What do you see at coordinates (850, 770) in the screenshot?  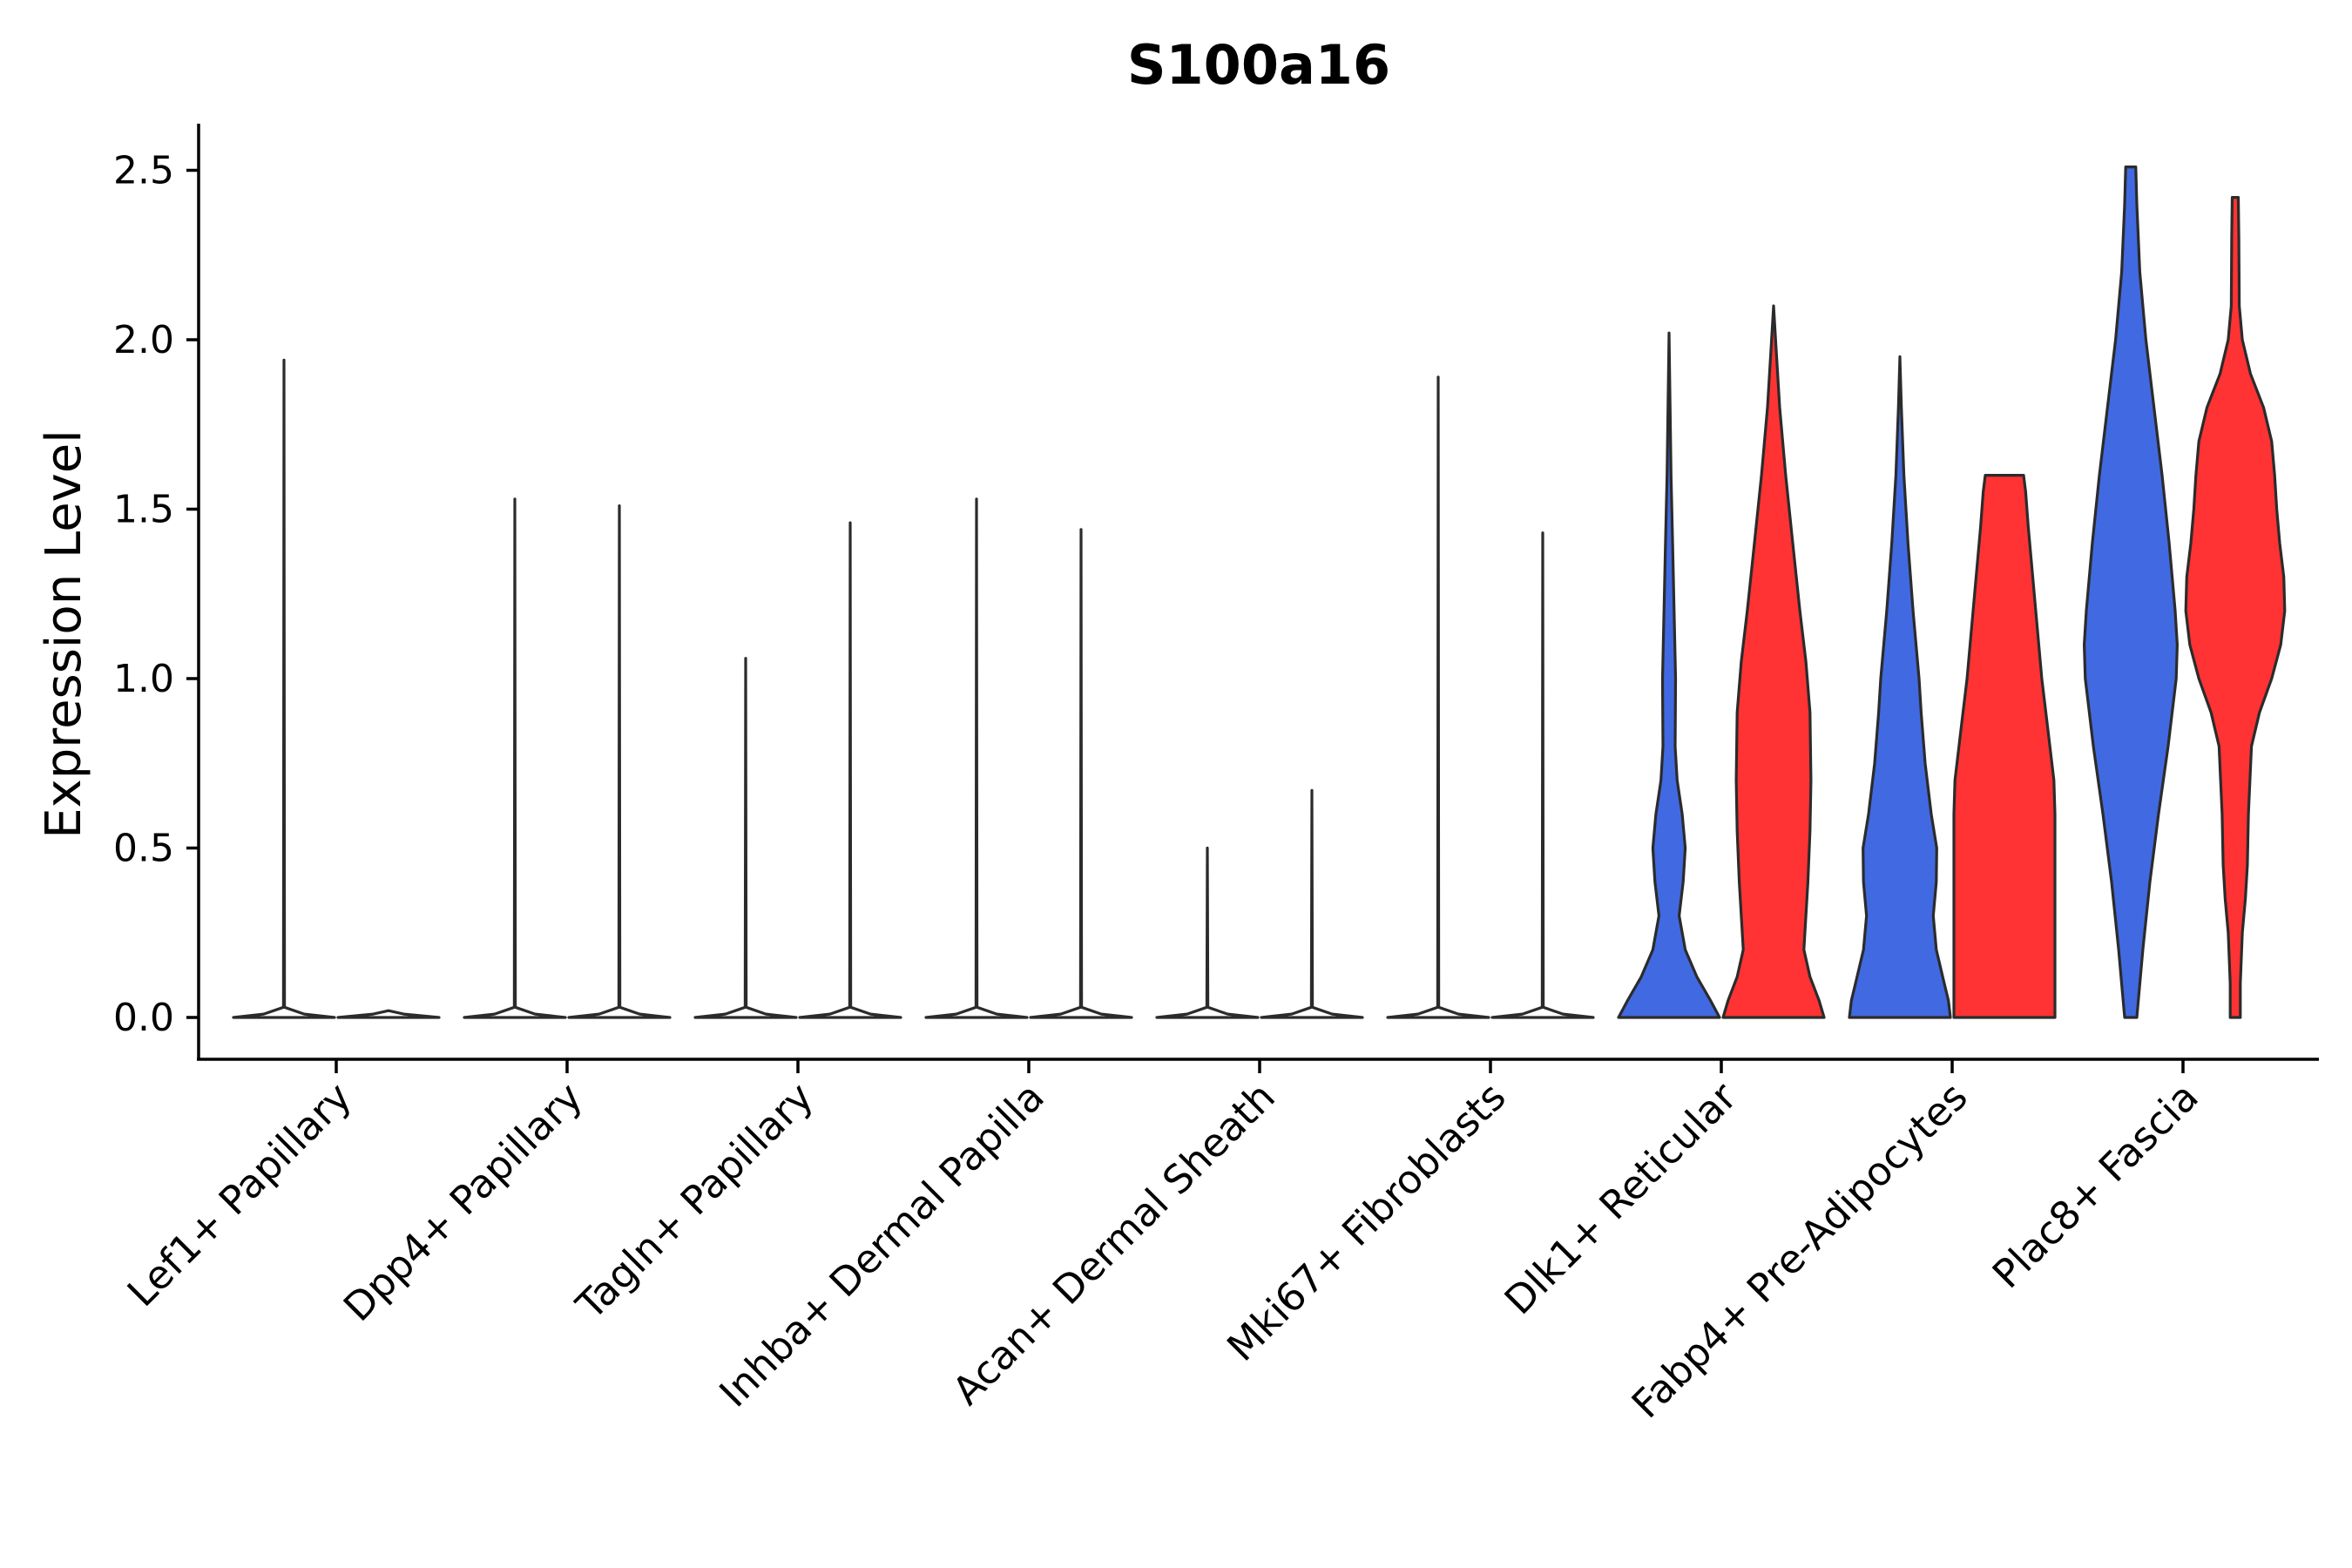 I see `violin-tagln-papillary-right` at bounding box center [850, 770].